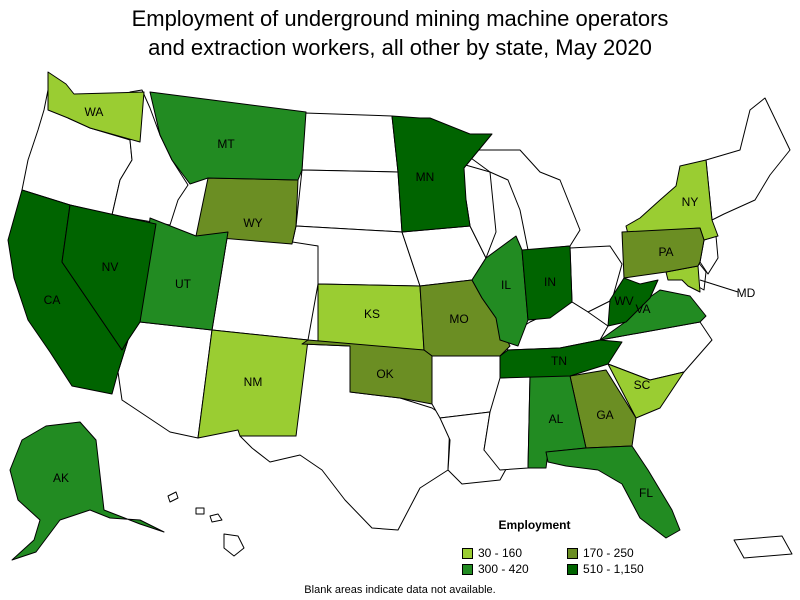 This screenshot has height=600, width=800. What do you see at coordinates (562, 561) in the screenshot?
I see `legend-grid: 30 - 160 170 - 250 300 - 420 510 - 1,150` at bounding box center [562, 561].